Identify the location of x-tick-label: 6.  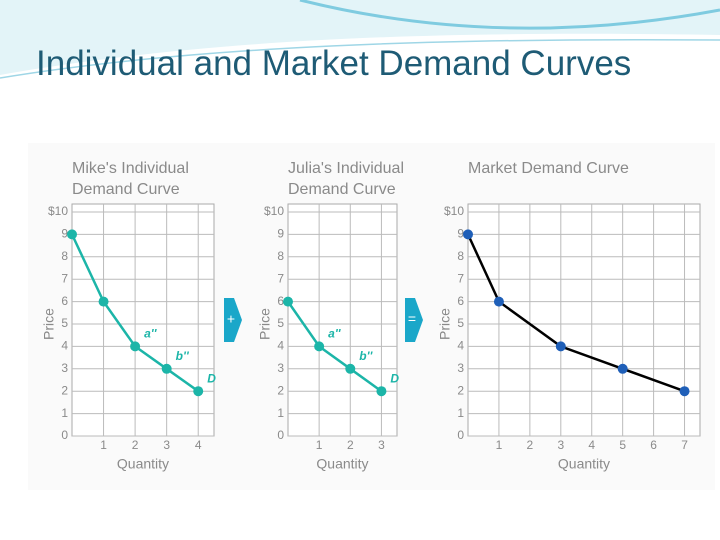
(653, 445).